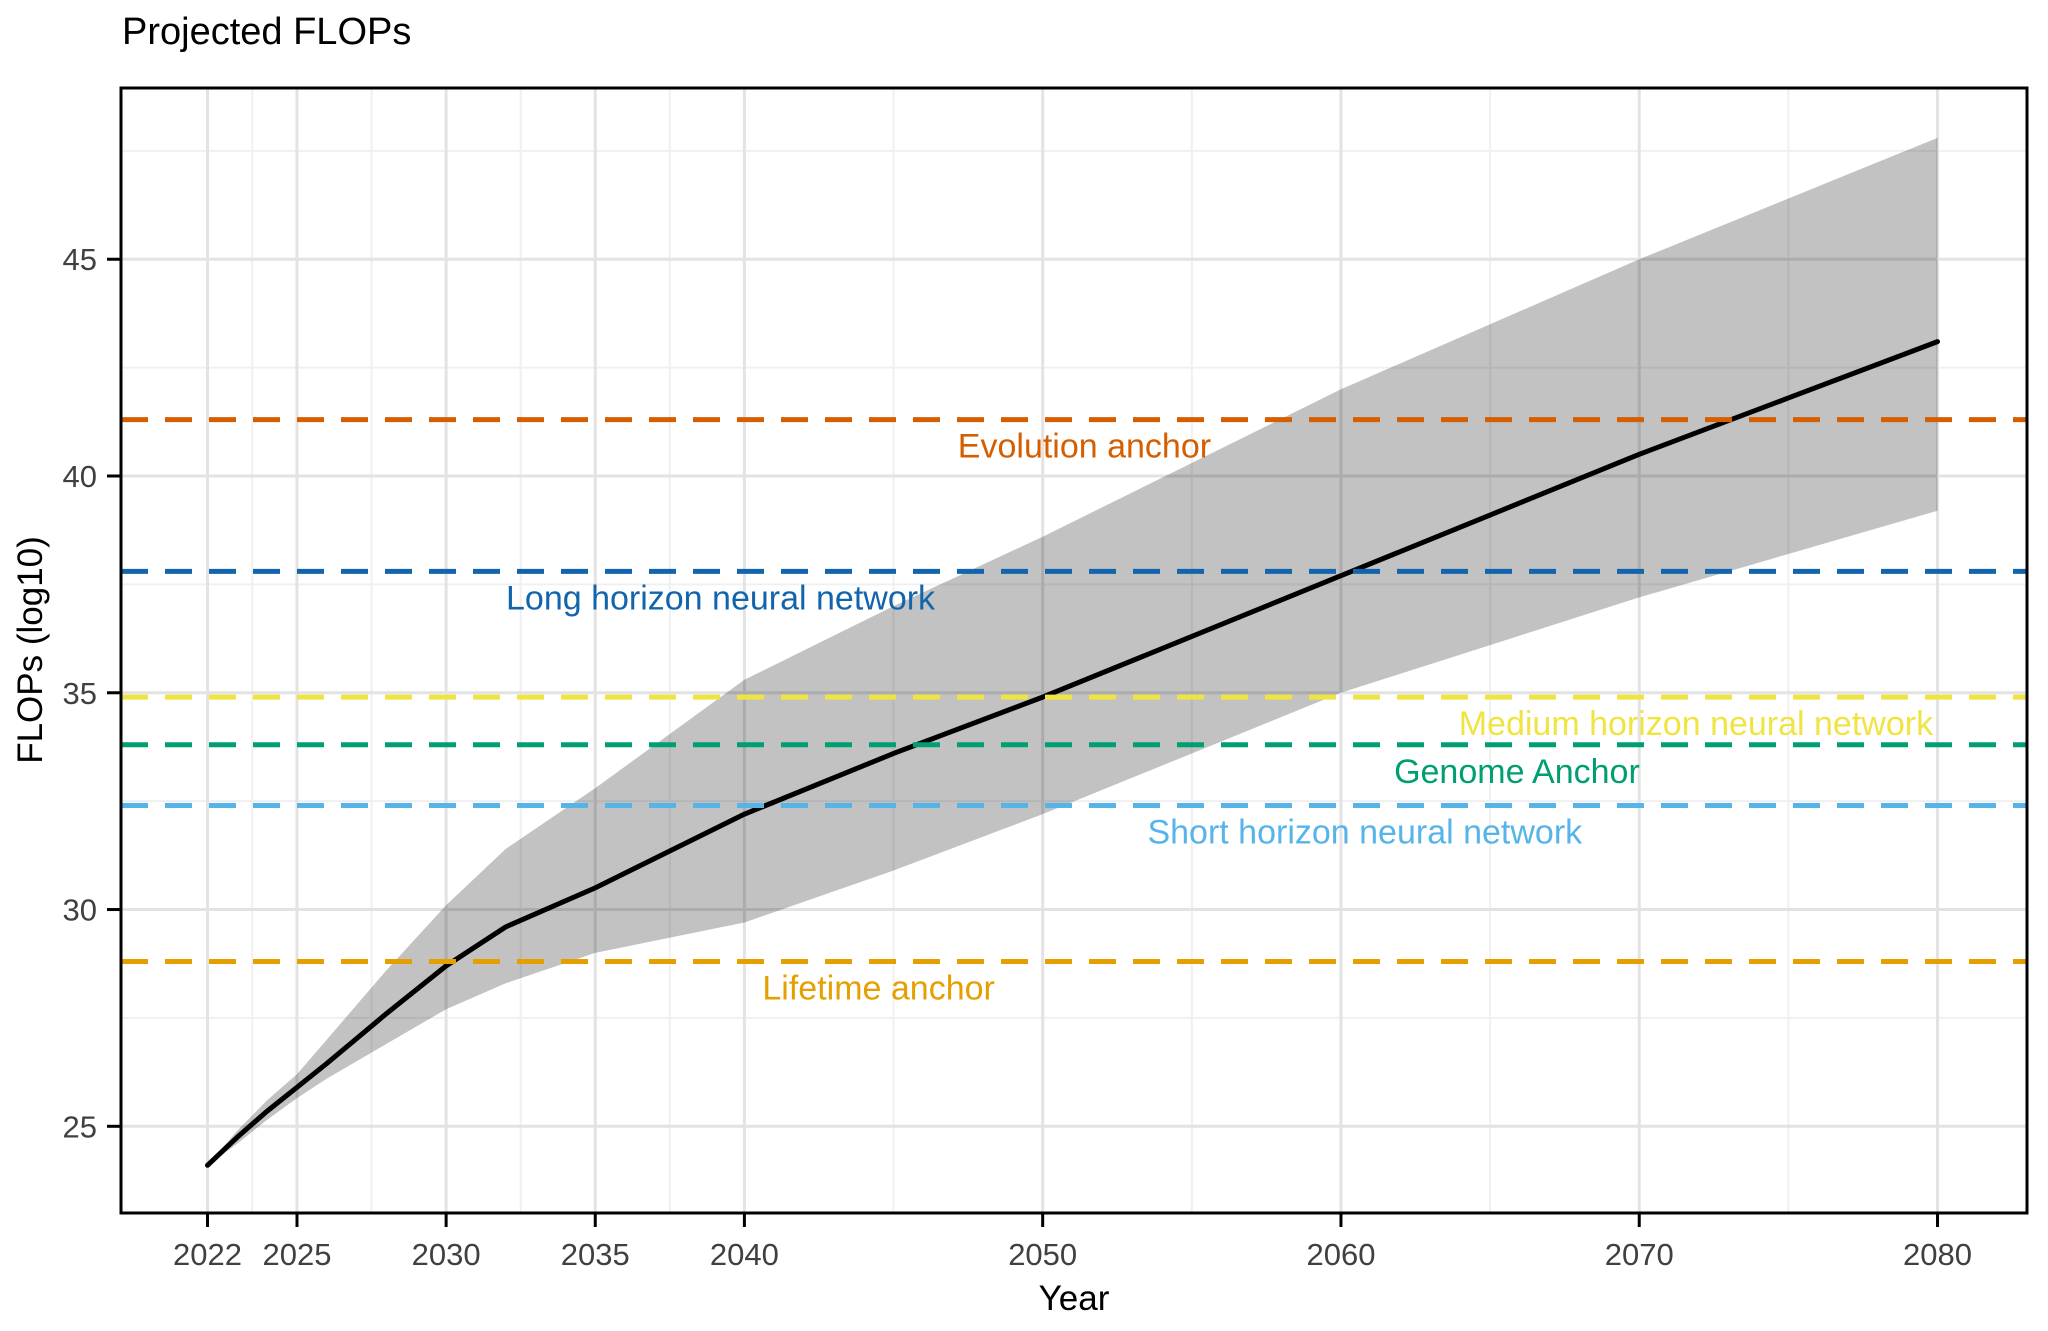  I want to click on x-tick-label-2025: 2025, so click(296, 1254).